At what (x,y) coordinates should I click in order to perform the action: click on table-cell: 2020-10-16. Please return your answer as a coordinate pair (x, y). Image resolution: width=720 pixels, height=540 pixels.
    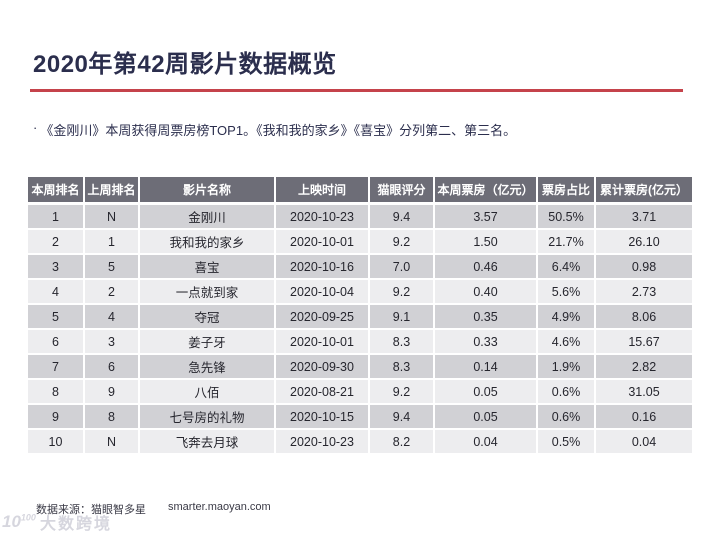
    Looking at the image, I should click on (323, 267).